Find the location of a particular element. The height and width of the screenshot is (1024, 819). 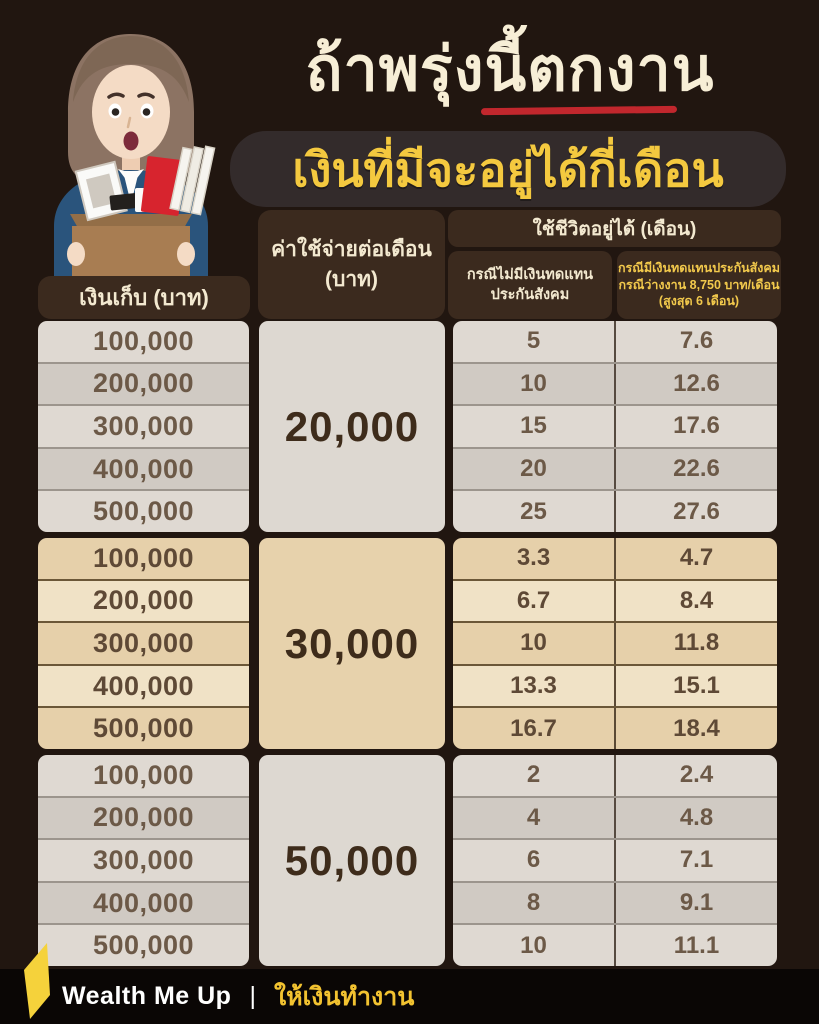

books is located at coordinates (192, 180).